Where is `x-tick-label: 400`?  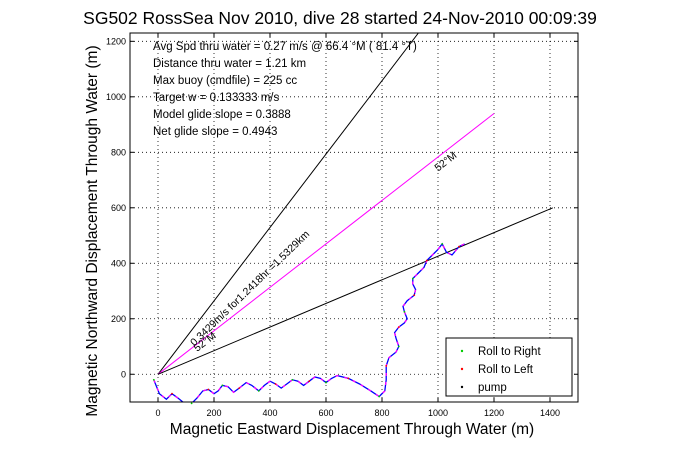 x-tick-label: 400 is located at coordinates (269, 413).